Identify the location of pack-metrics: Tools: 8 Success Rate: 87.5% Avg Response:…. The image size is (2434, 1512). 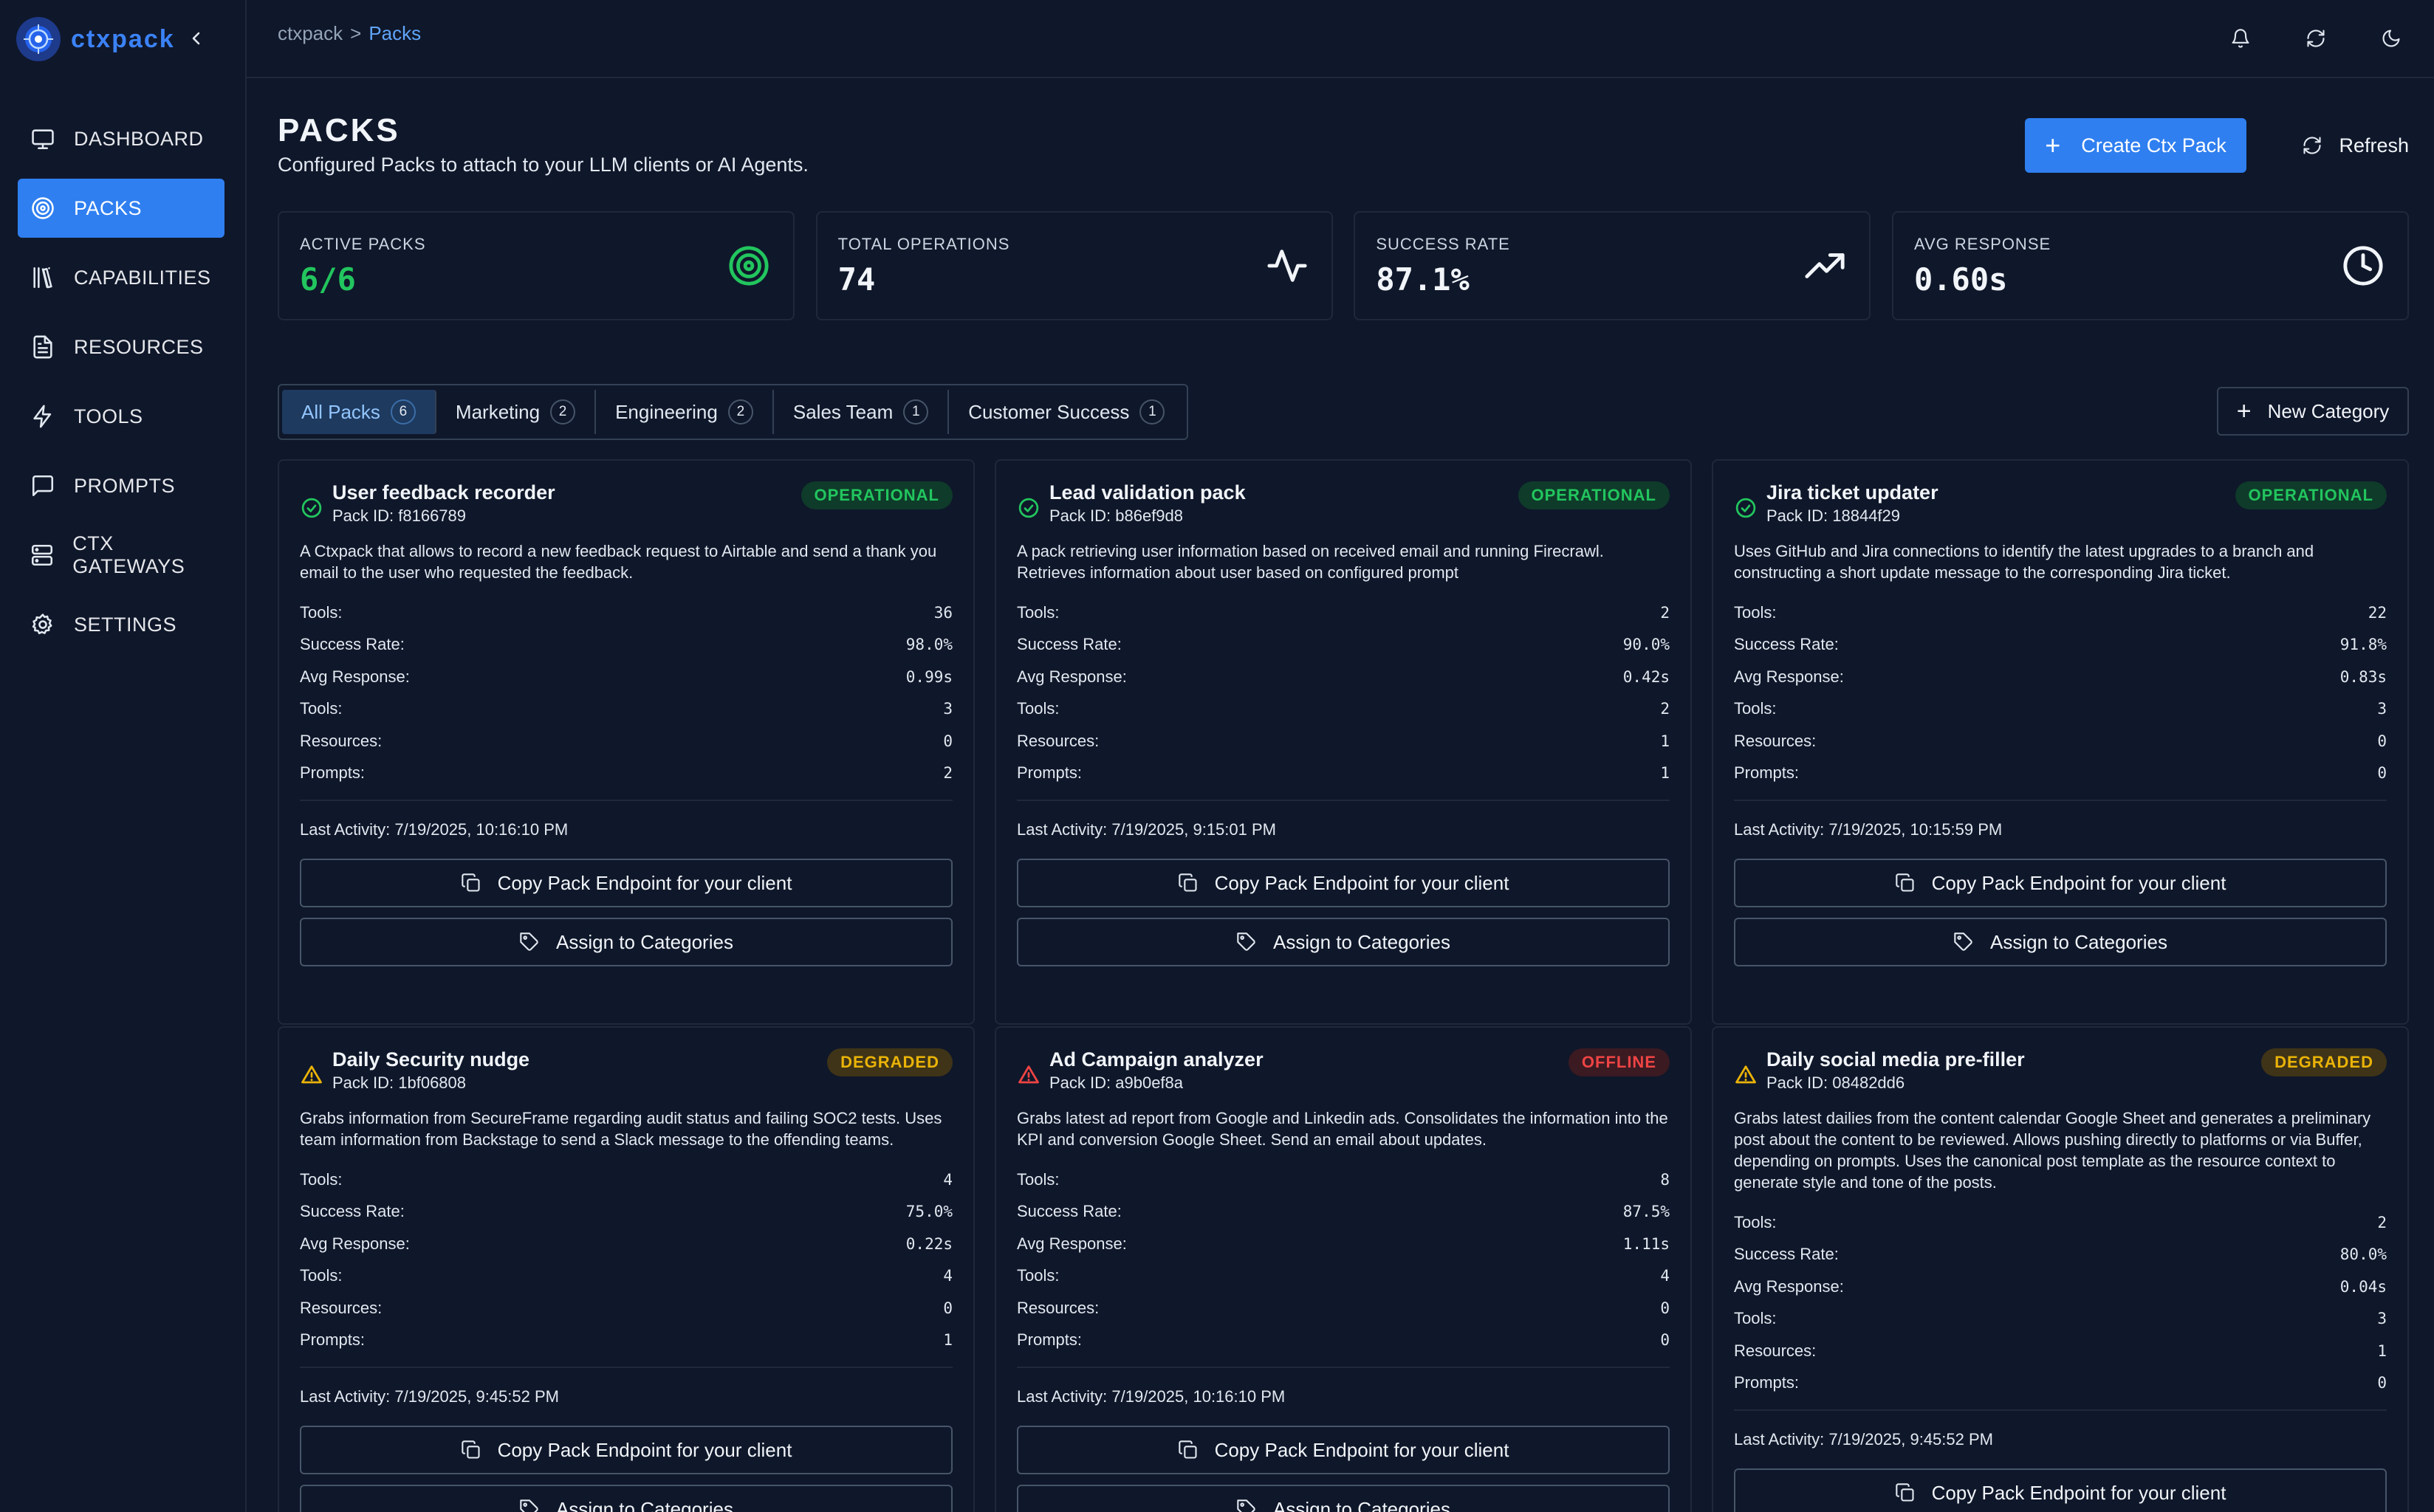
(1343, 1260).